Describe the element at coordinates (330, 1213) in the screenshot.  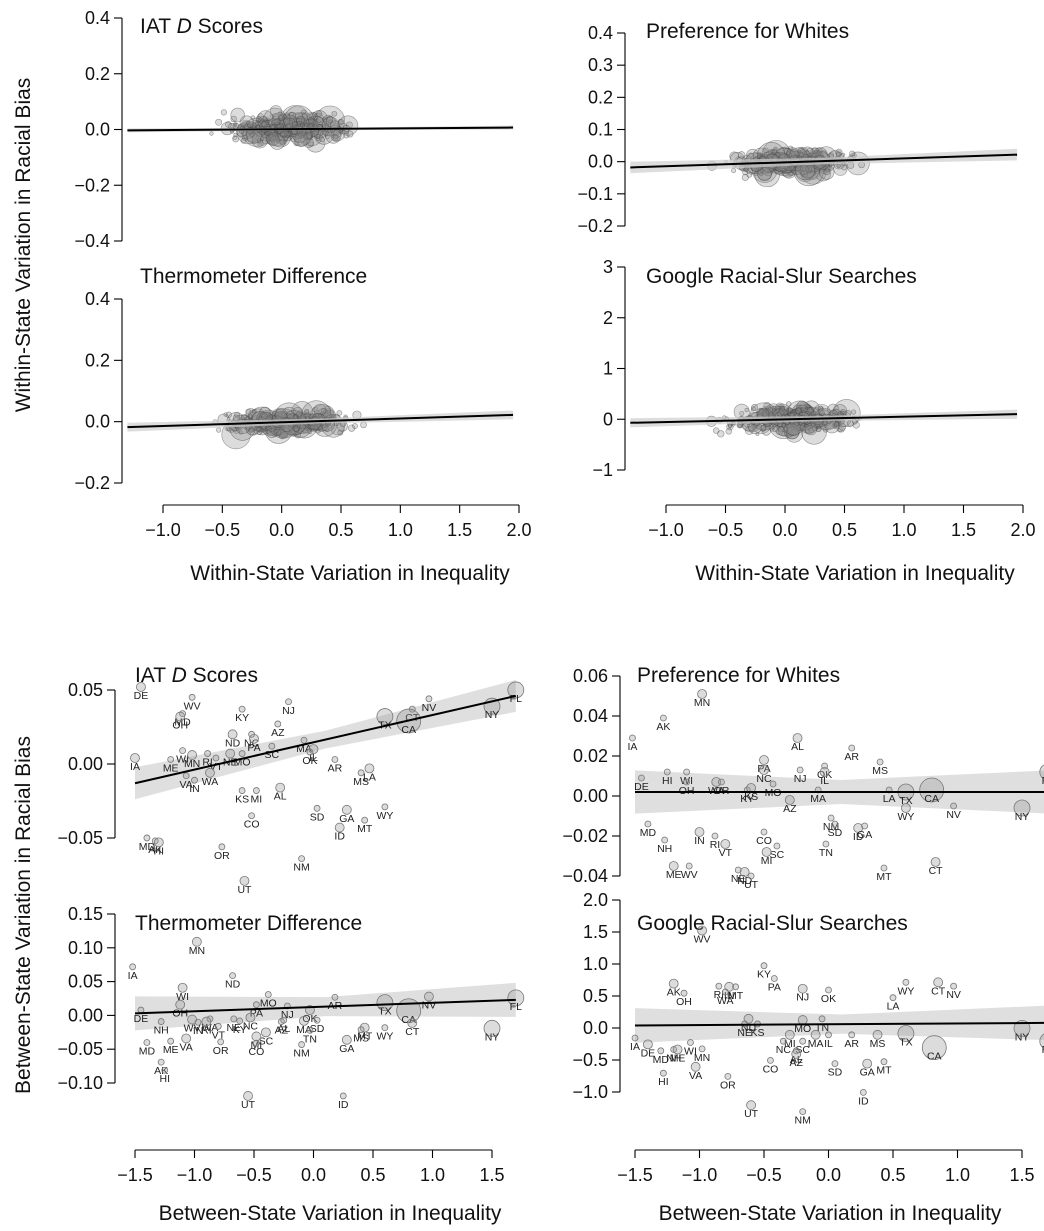
I see `bottom-x-axis-label-left: Between-State Variation in Inequality` at that location.